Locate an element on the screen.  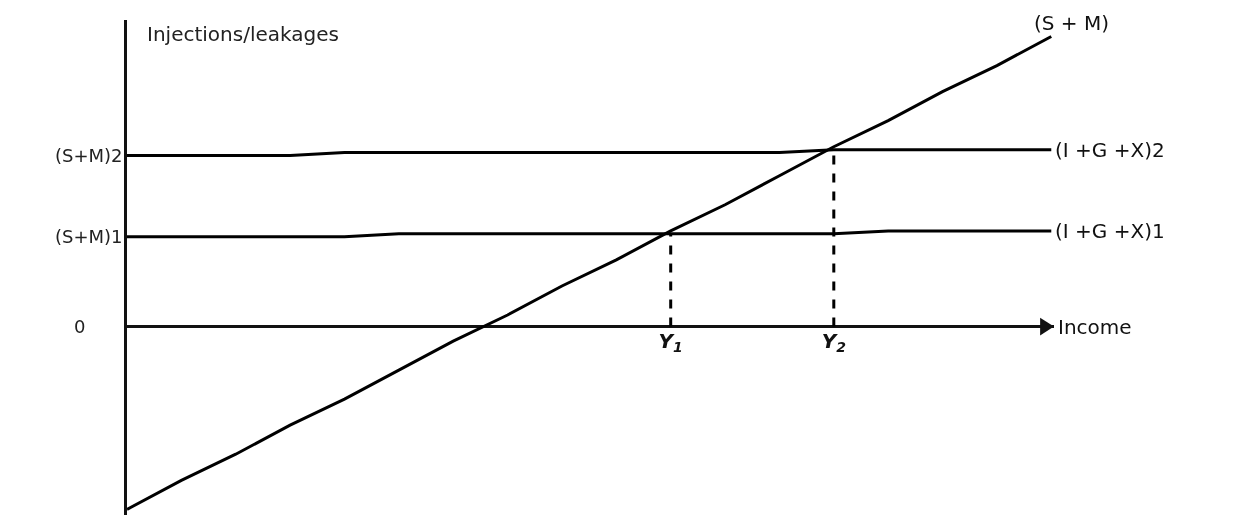
series-label: (I +G +X)1 is located at coordinates (1110, 231).